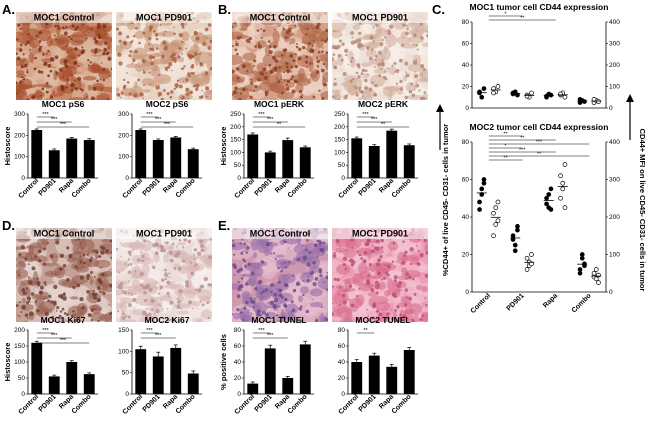  I want to click on y-tick-label: 300, so click(19, 114).